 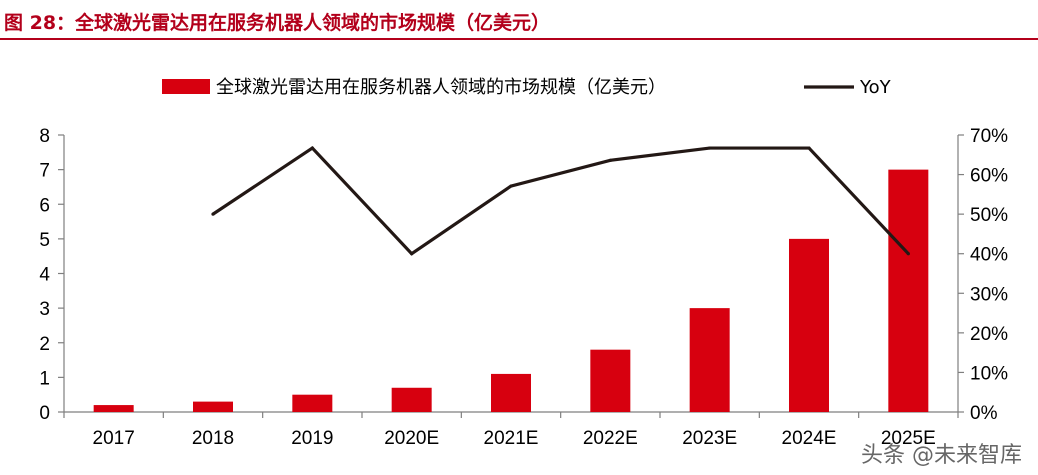 I want to click on legend-line-label: YoY, so click(x=875, y=87).